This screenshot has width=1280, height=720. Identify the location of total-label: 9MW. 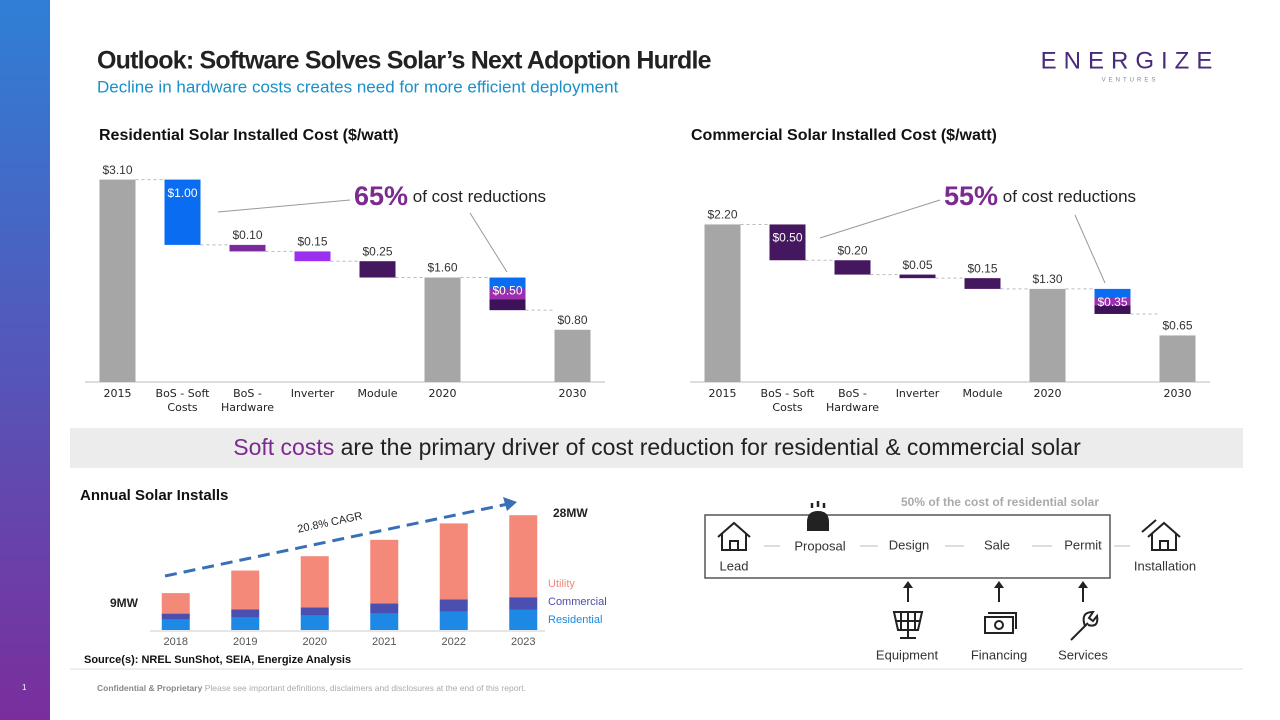
(124, 603).